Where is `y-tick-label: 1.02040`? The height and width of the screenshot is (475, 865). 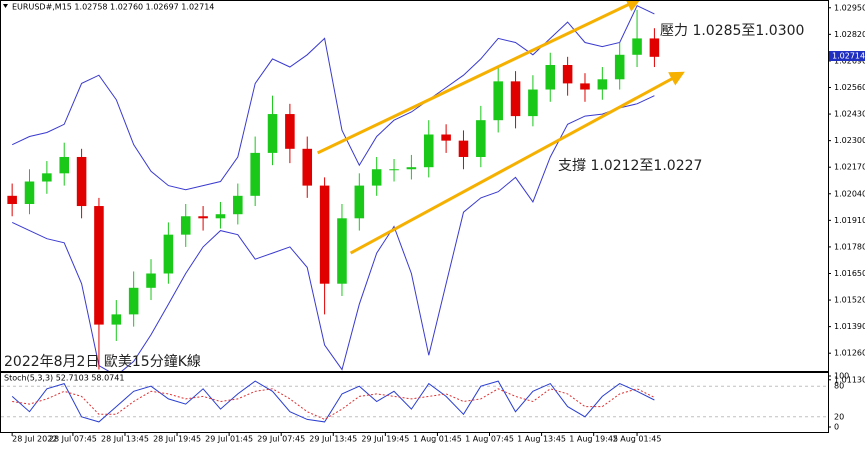 y-tick-label: 1.02040 is located at coordinates (849, 193).